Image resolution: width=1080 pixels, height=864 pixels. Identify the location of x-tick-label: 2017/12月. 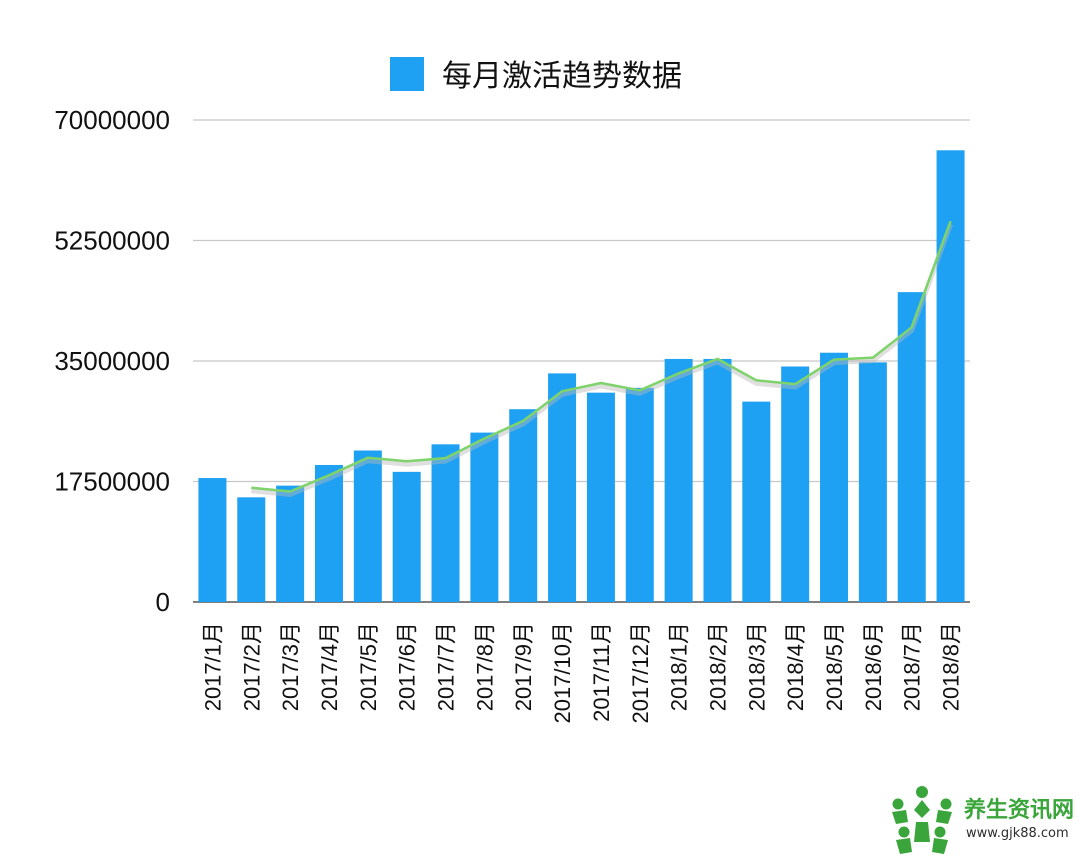
(640, 673).